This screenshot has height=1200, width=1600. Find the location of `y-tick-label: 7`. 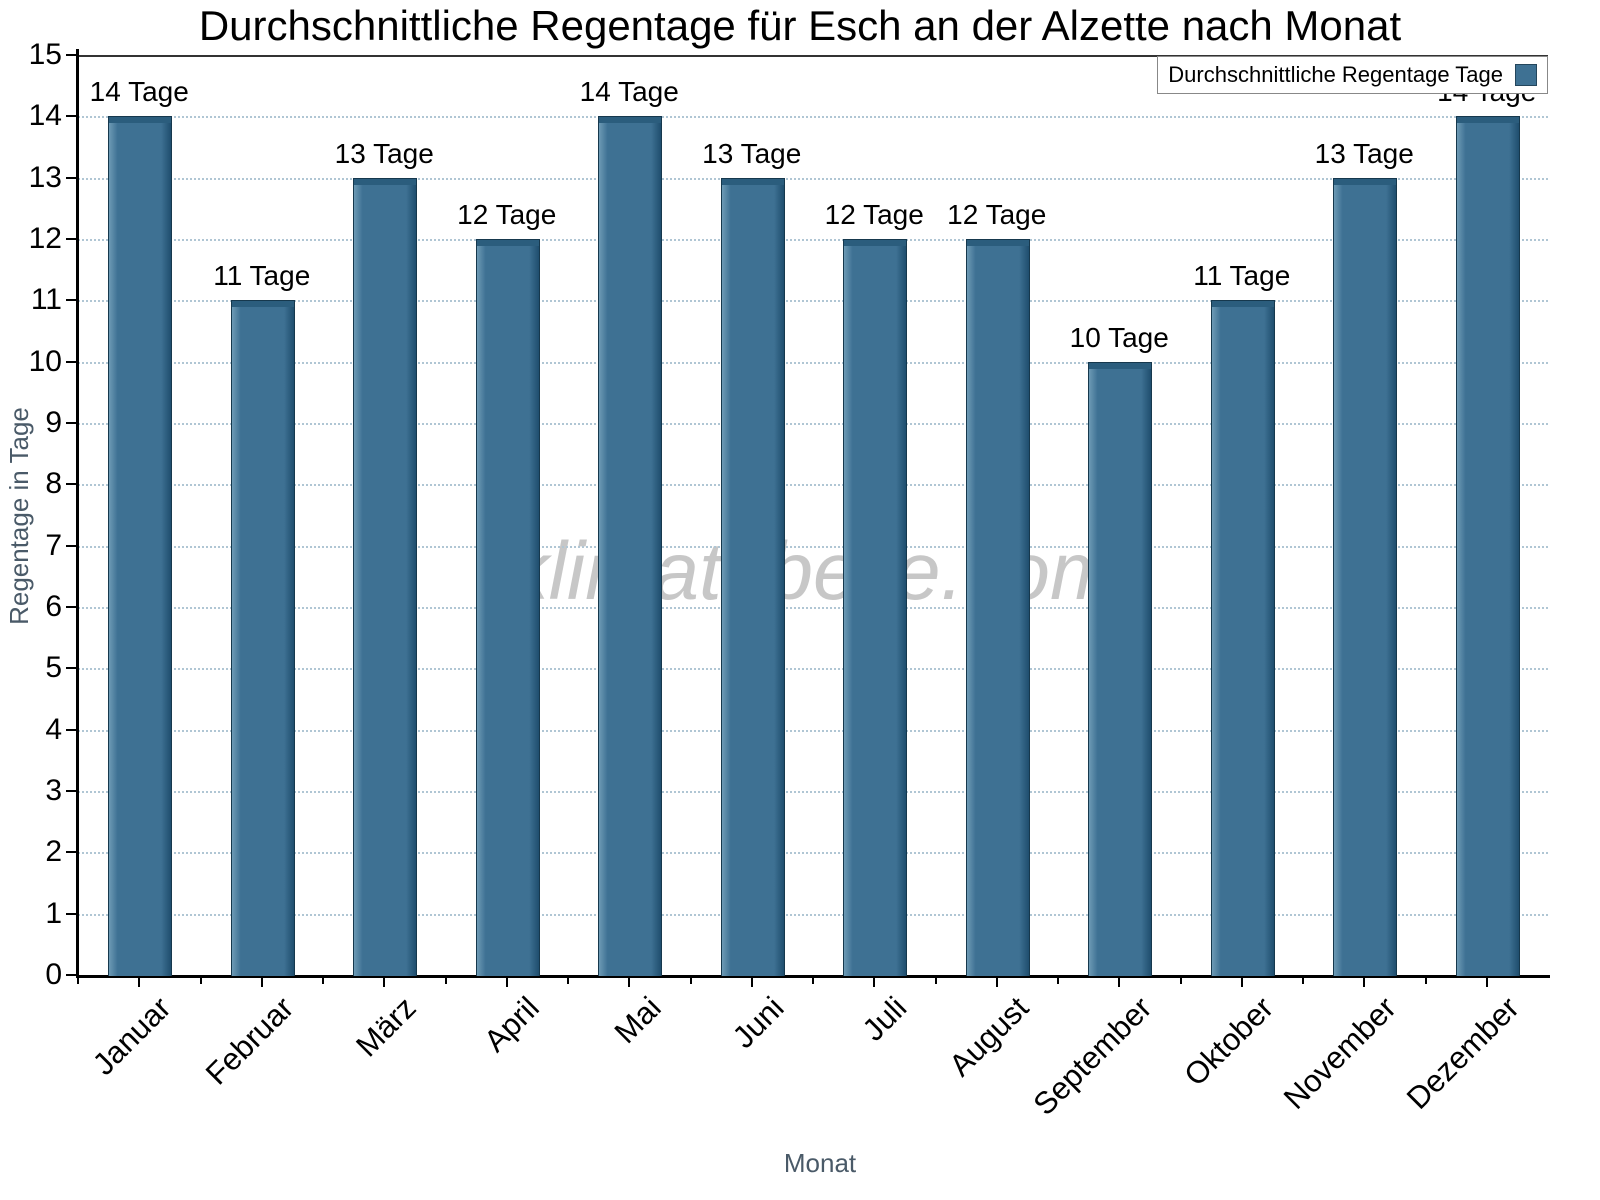

y-tick-label: 7 is located at coordinates (53, 545).